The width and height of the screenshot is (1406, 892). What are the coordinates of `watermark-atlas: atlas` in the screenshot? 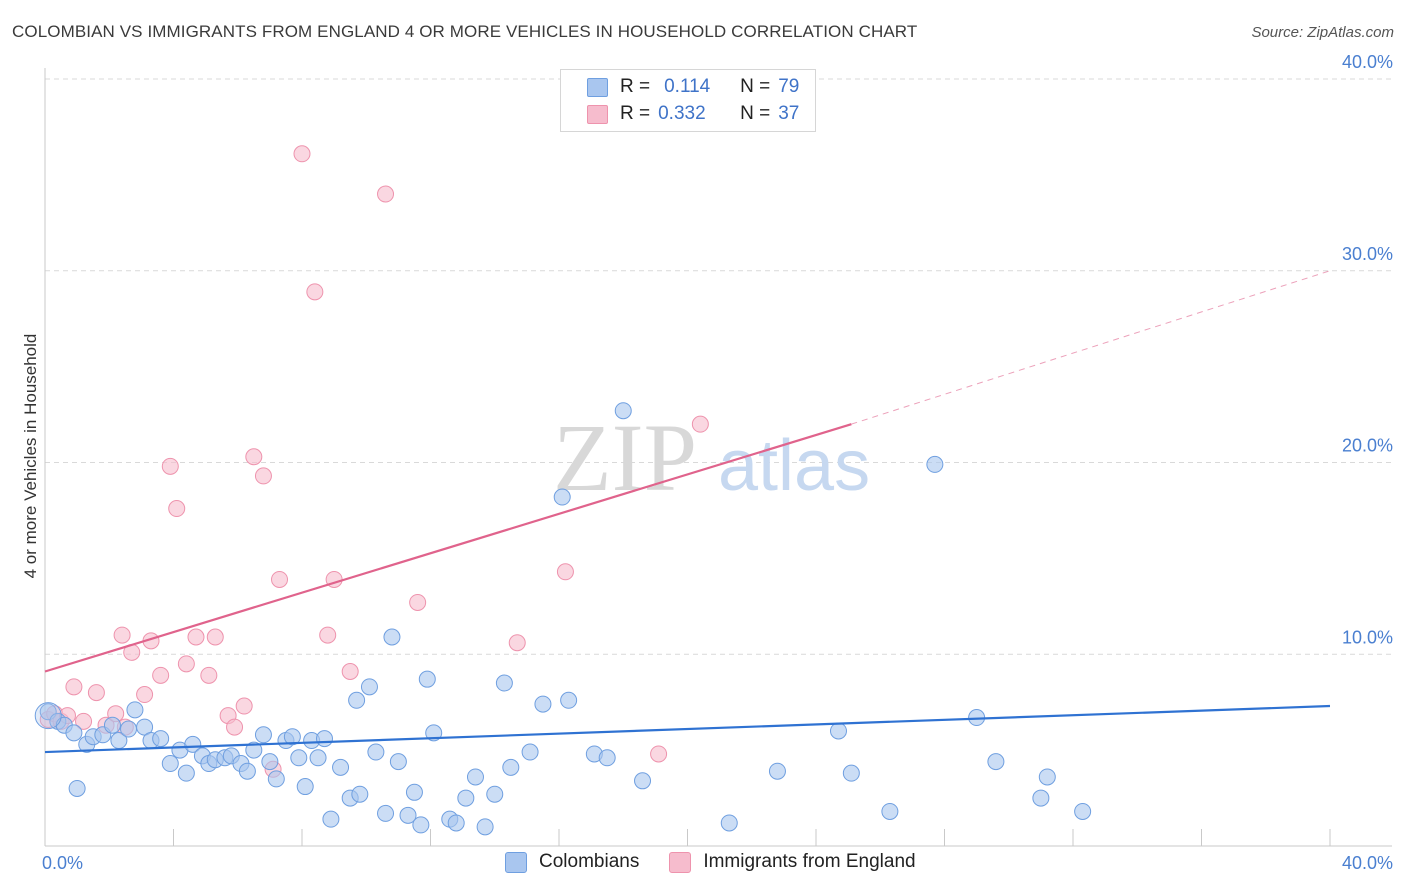 It's located at (794, 466).